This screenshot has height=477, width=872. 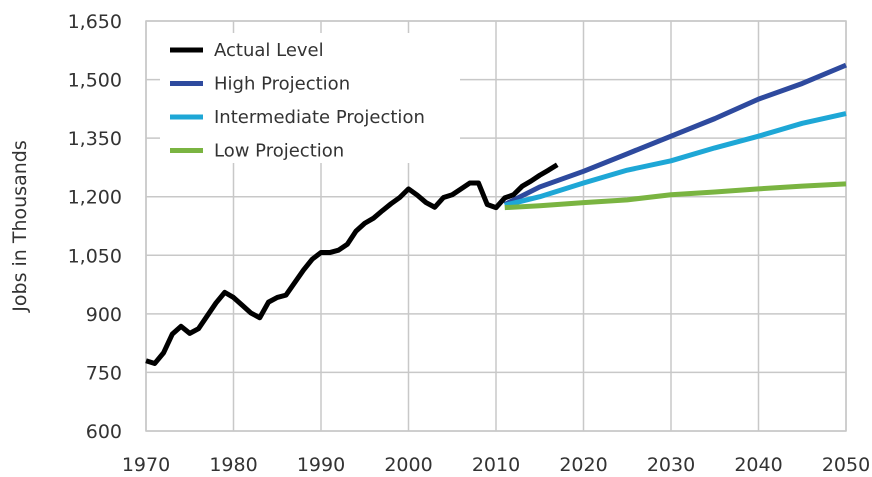 What do you see at coordinates (95, 139) in the screenshot?
I see `y-tick-label: 1,350` at bounding box center [95, 139].